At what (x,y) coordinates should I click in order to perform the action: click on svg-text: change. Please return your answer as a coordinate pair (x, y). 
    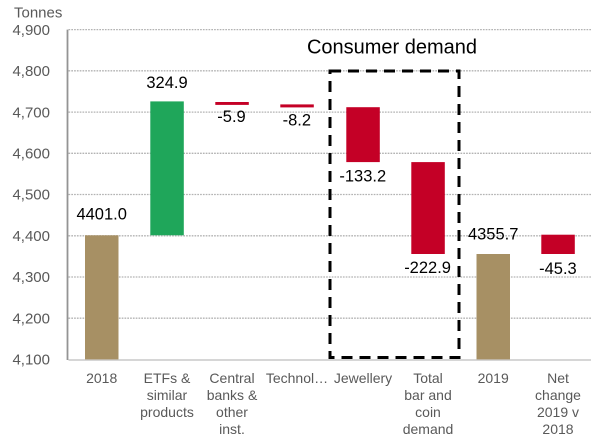
    Looking at the image, I should click on (558, 395).